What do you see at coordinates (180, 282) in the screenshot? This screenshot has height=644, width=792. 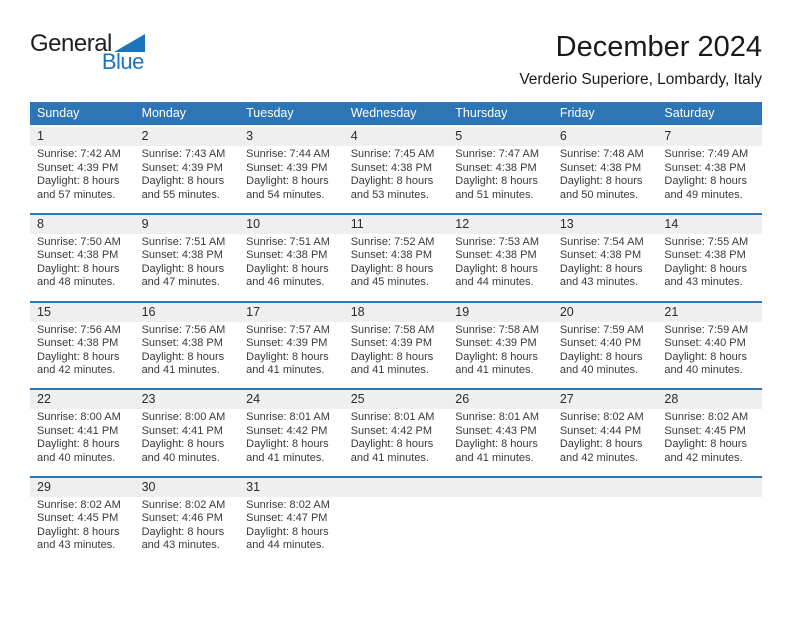 I see `day-info-line: and 47 minutes.` at bounding box center [180, 282].